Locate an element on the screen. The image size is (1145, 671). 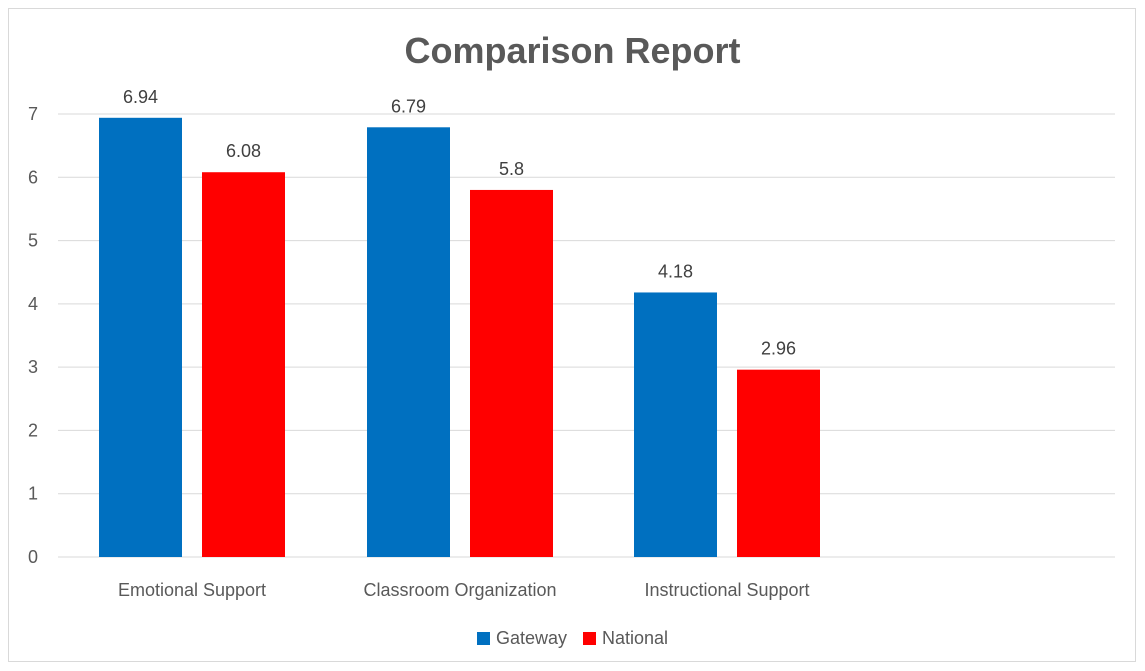
y-tick-label: 0 is located at coordinates (33, 557).